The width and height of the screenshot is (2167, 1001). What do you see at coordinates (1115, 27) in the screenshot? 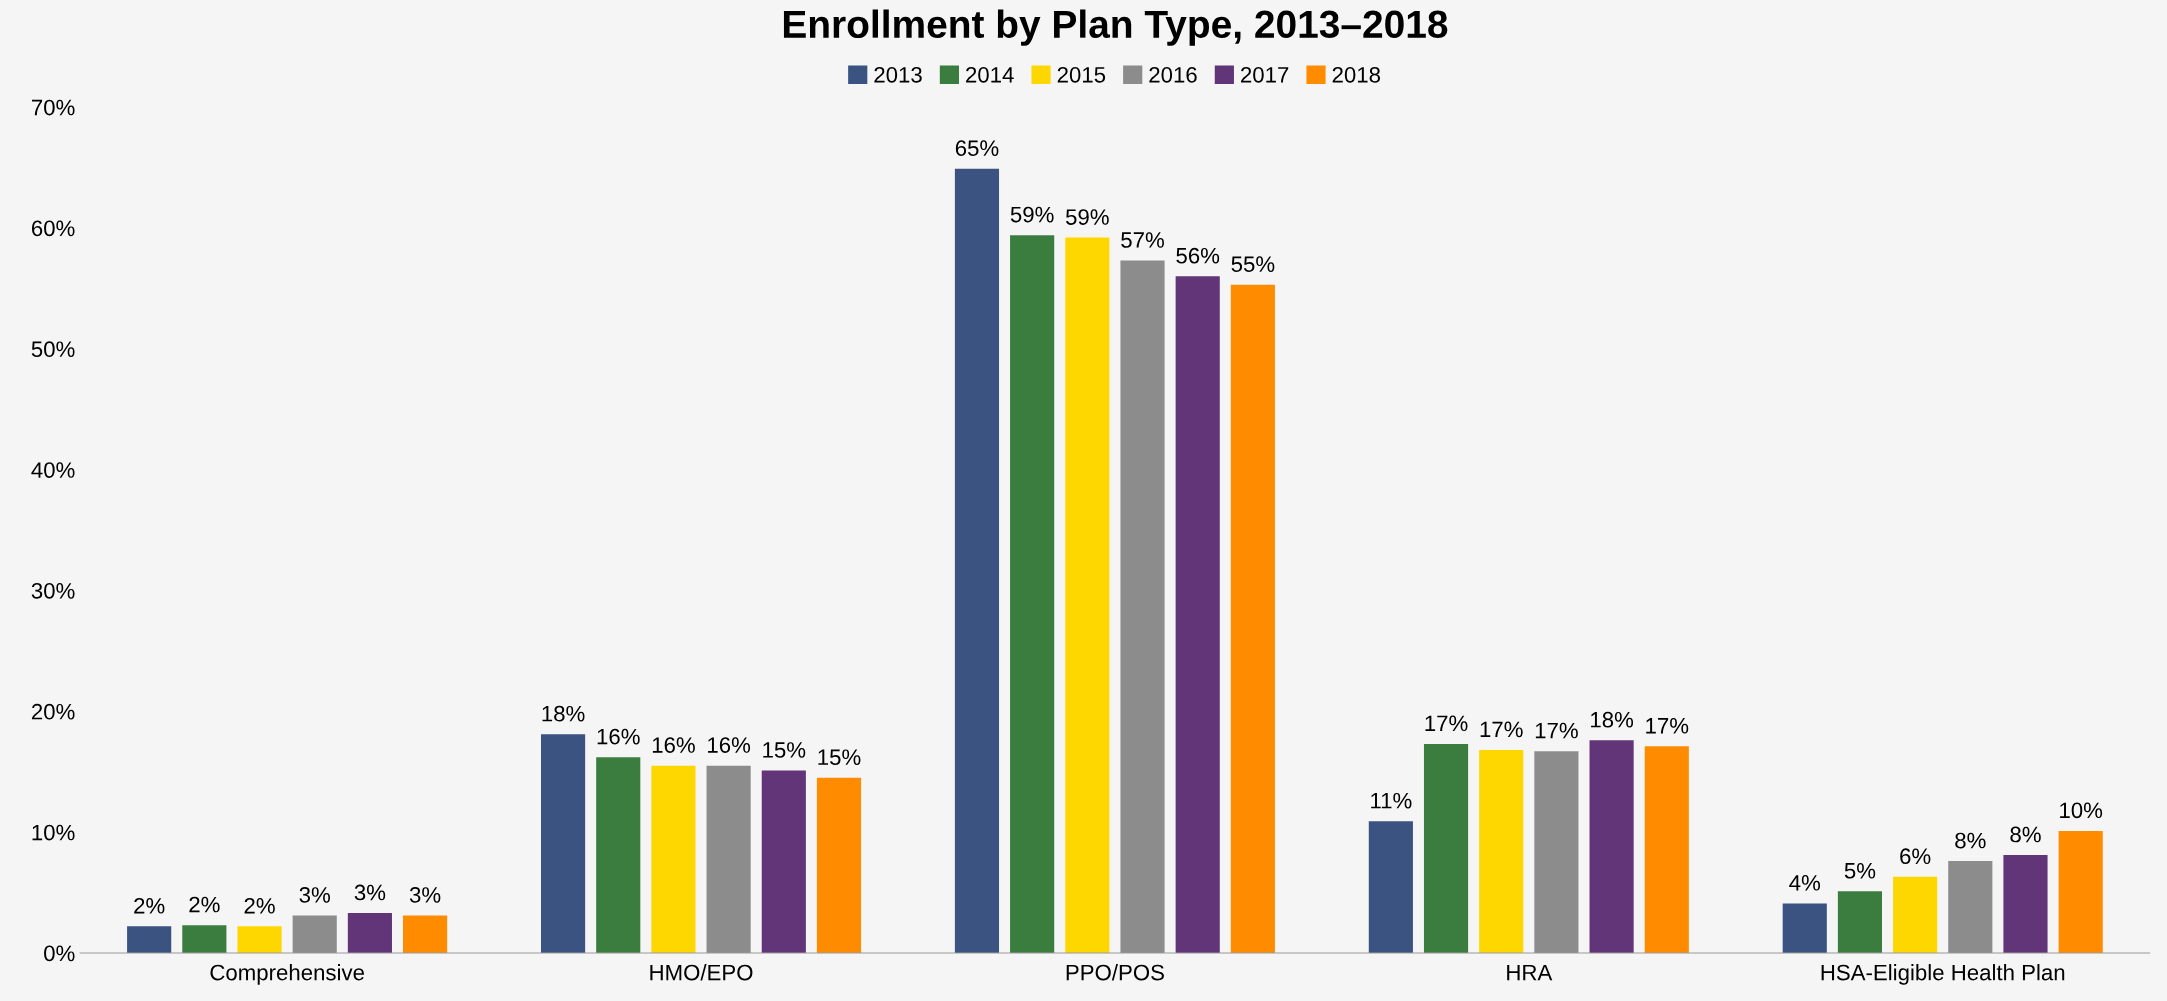
I see `chart-title: Enrollment by Plan Type, 2013–2018` at bounding box center [1115, 27].